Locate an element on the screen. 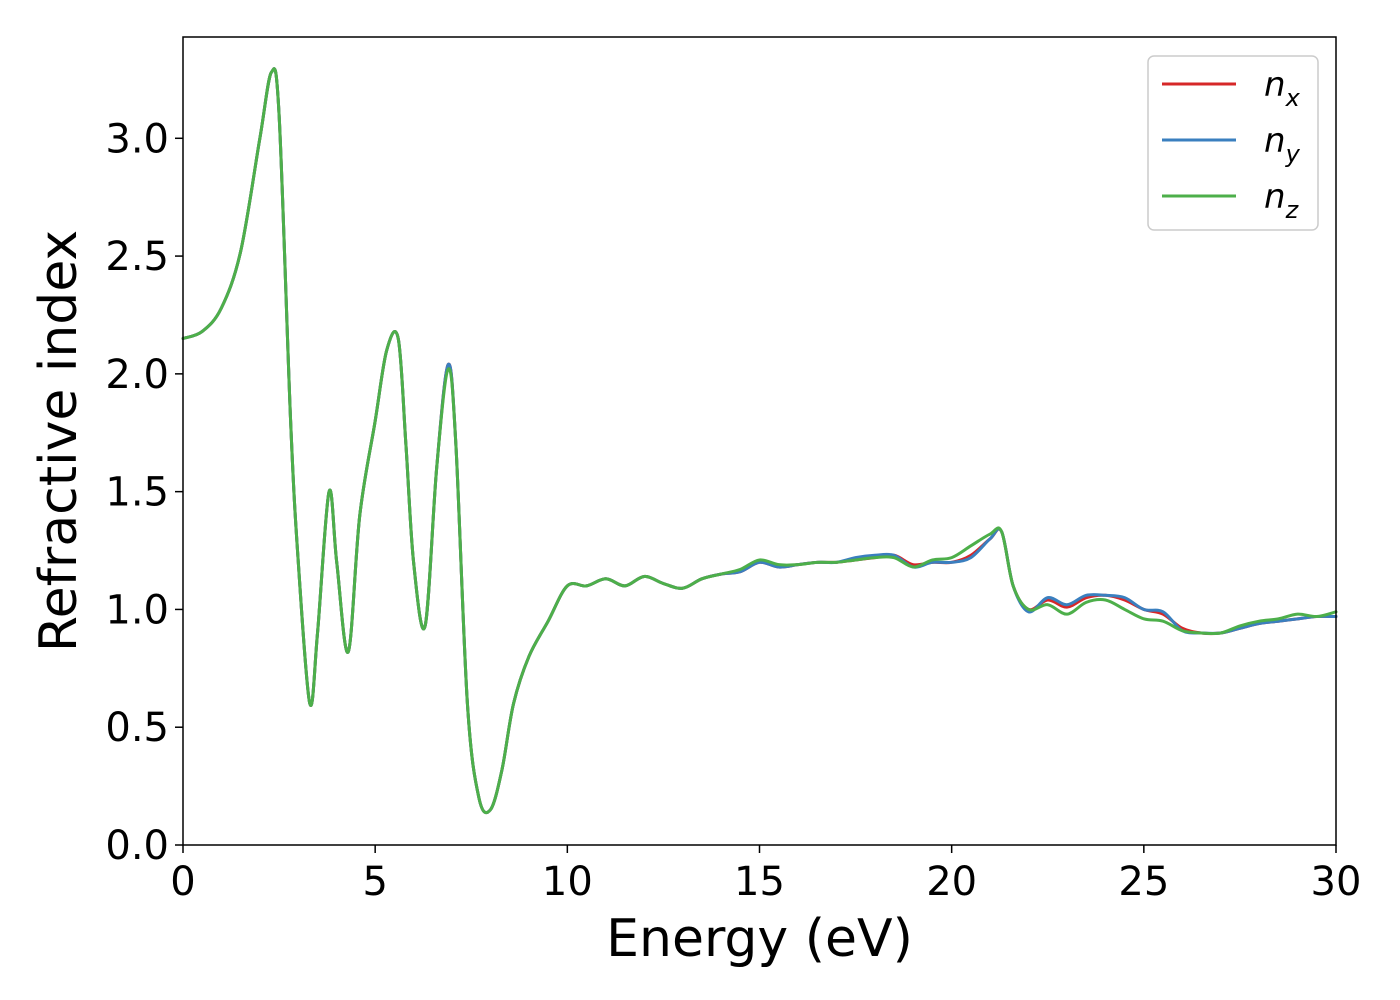 The image size is (1400, 1000). x-axis-label: Energy (eV) is located at coordinates (759, 939).